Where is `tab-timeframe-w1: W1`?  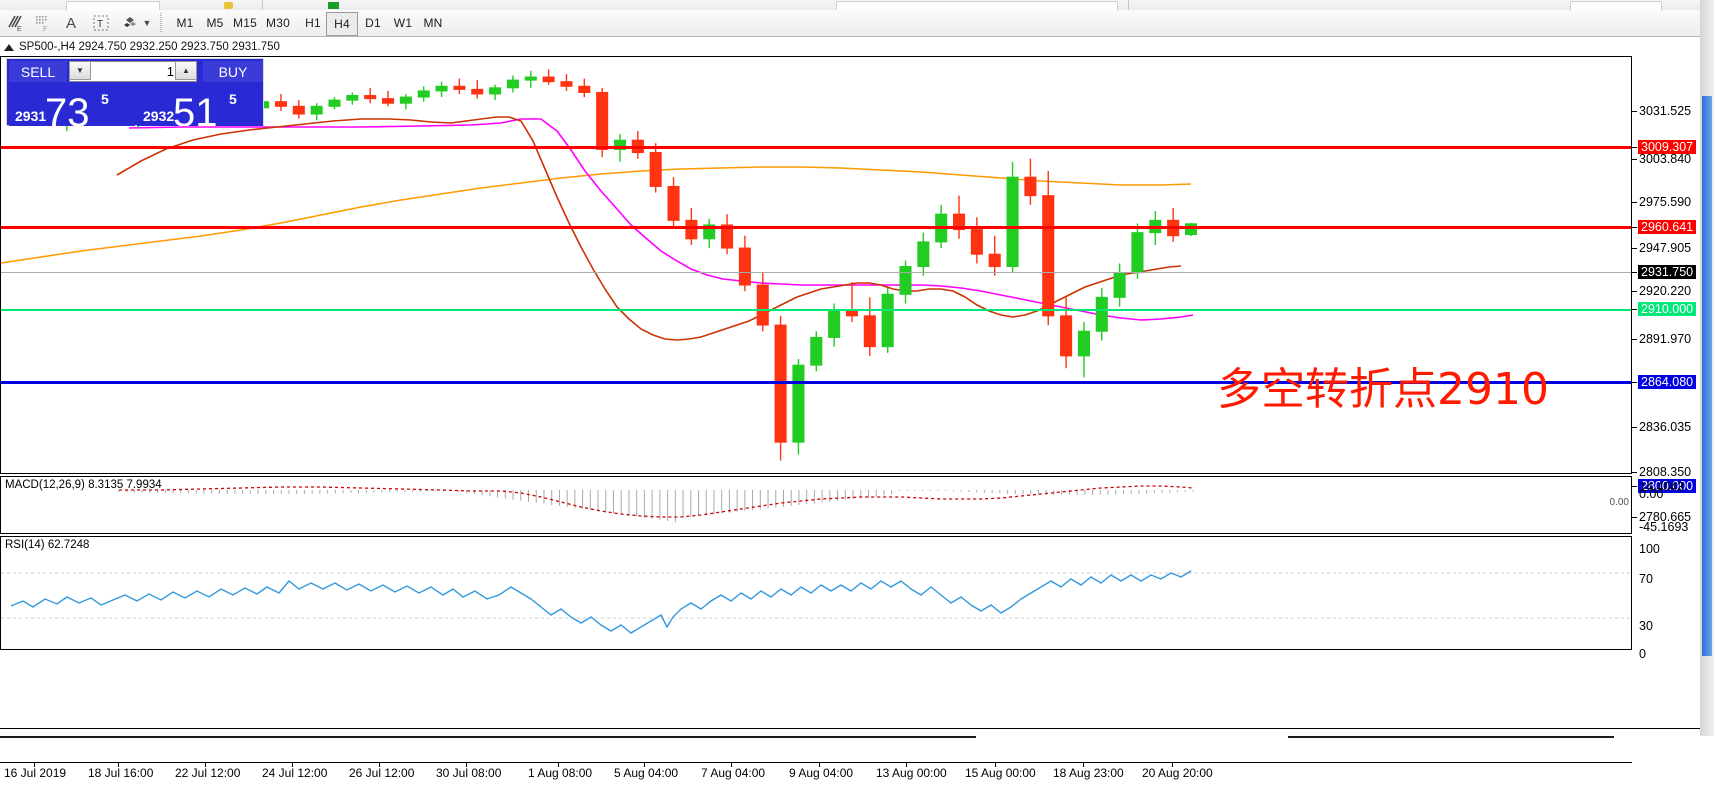
tab-timeframe-w1: W1 is located at coordinates (403, 23).